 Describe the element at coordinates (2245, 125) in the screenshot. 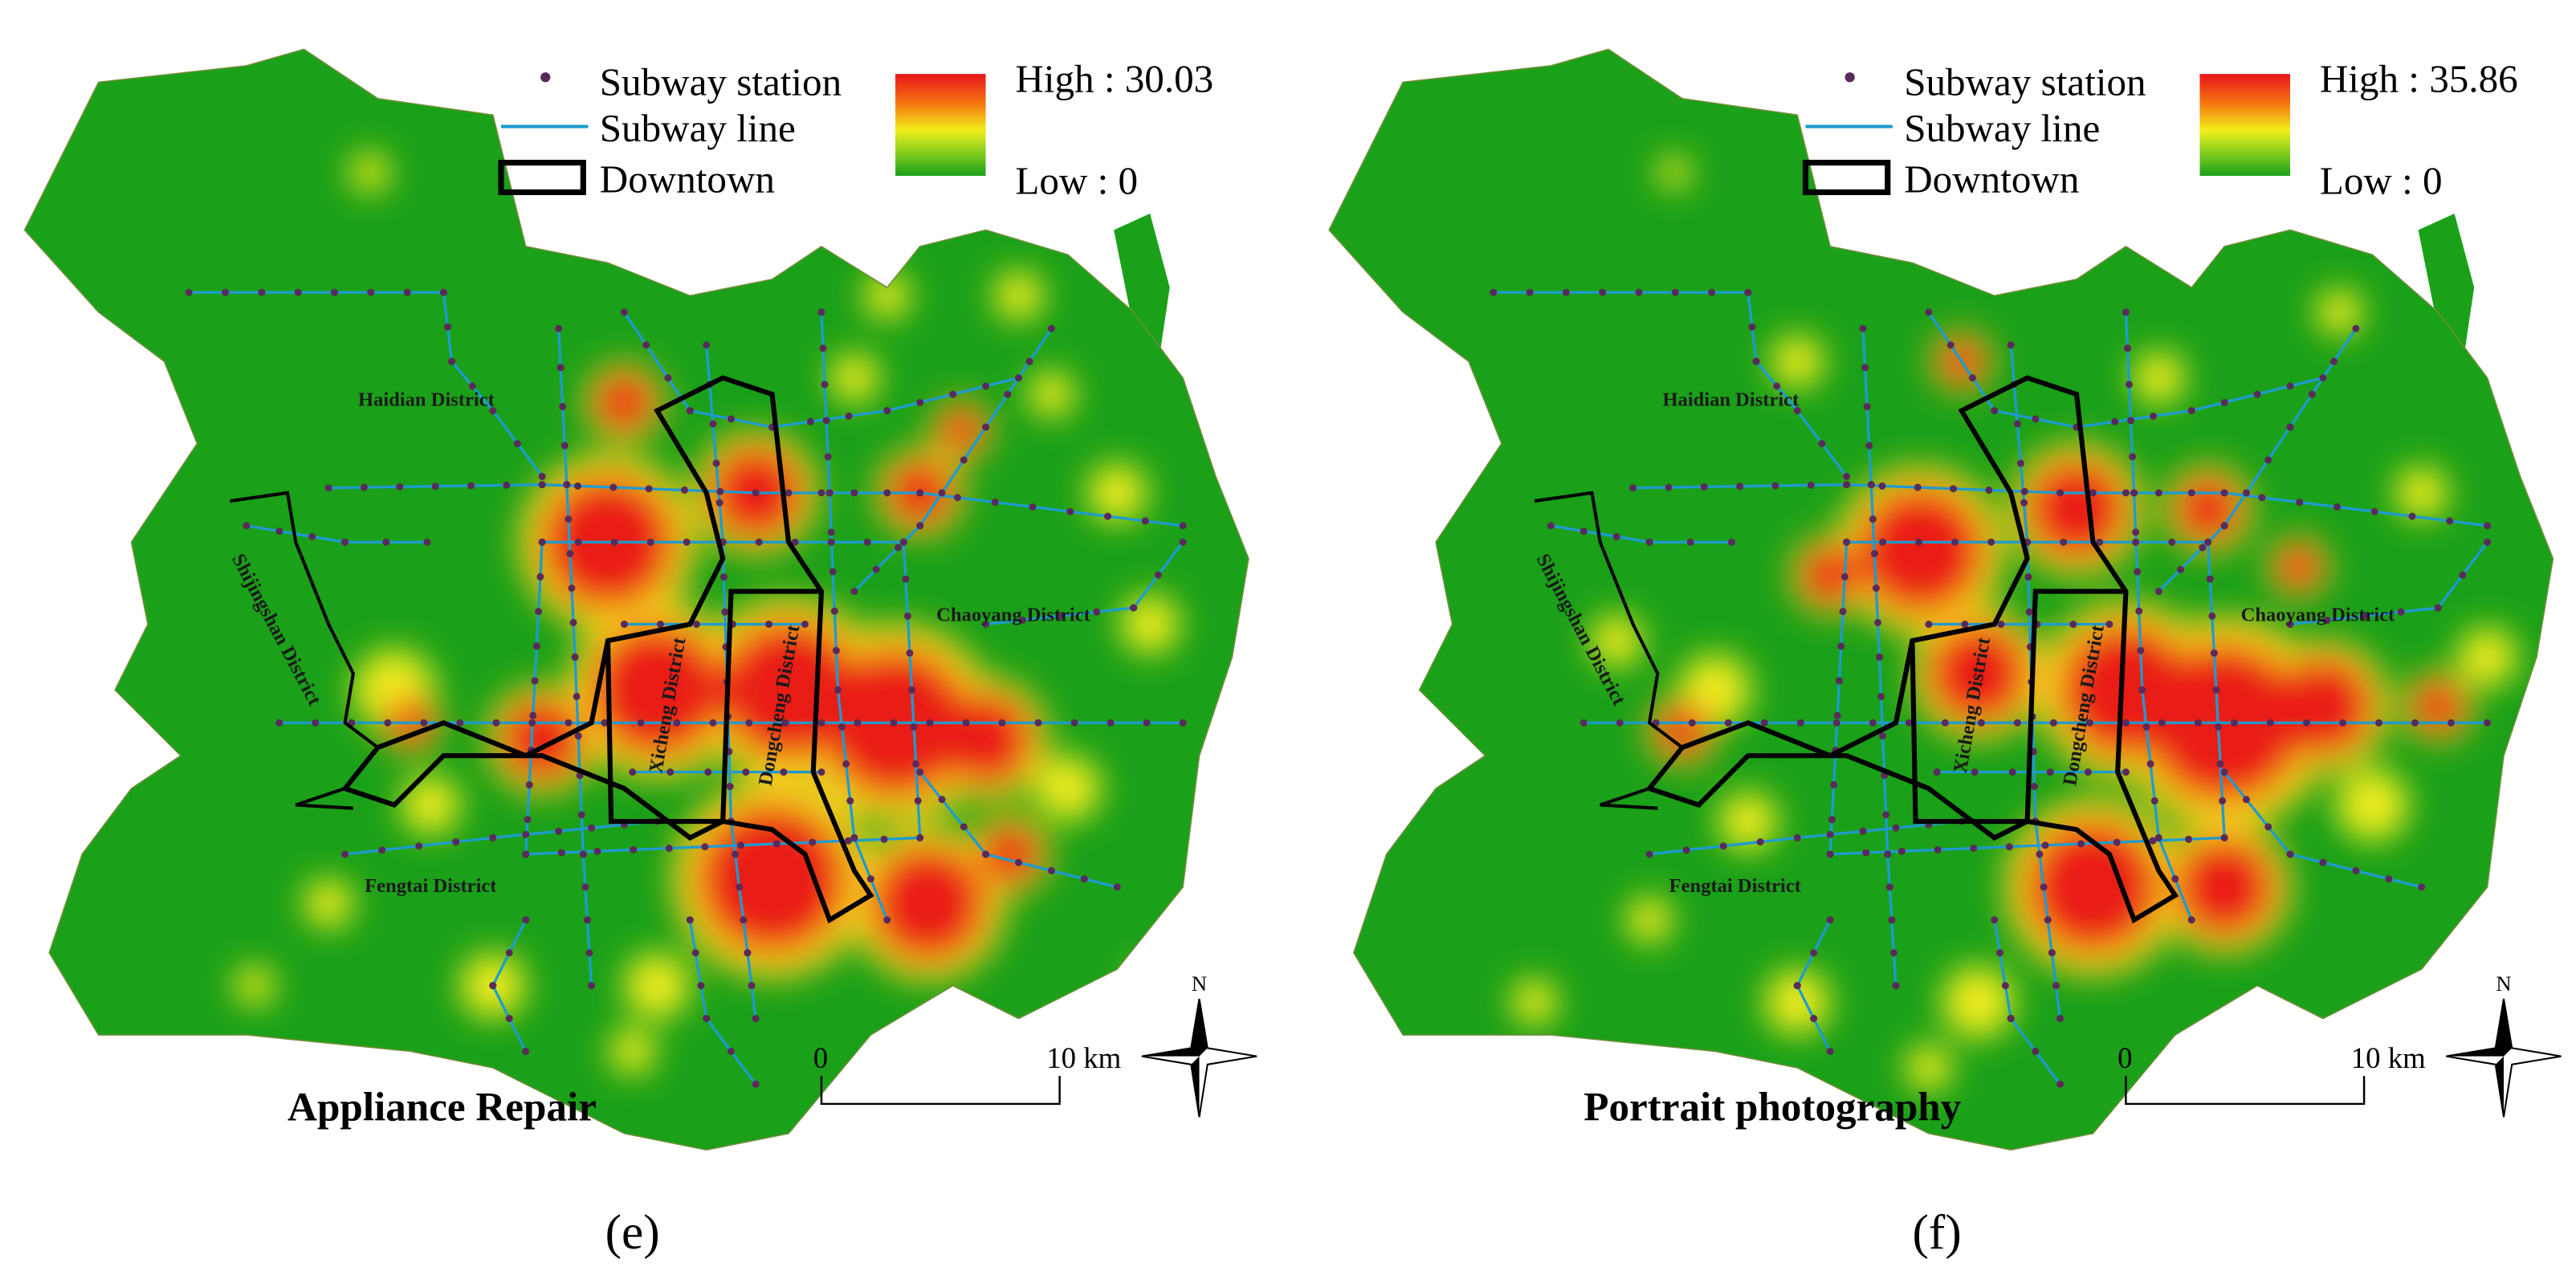

I see `legend-ramp` at that location.